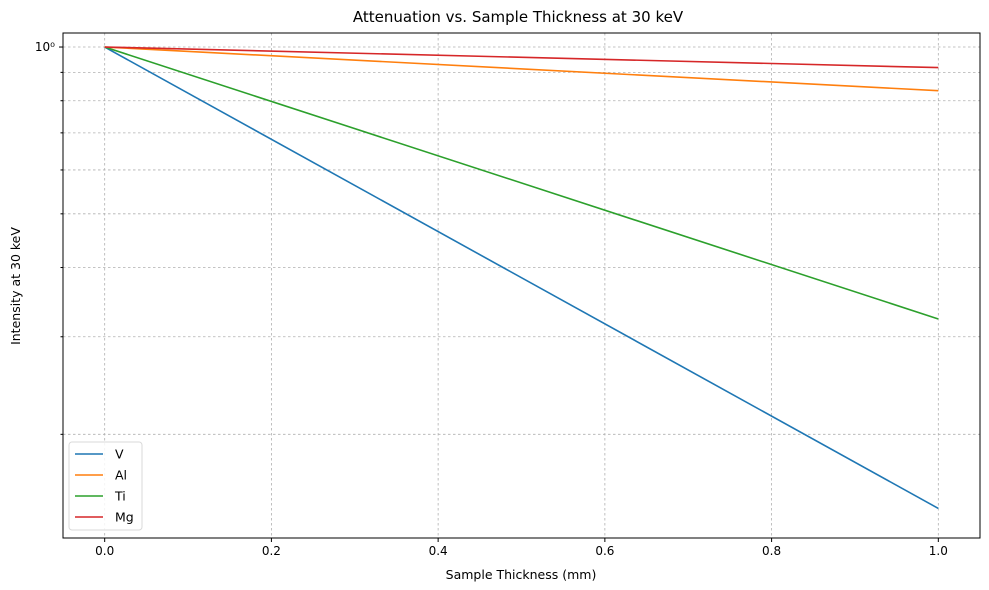  I want to click on x-tick-label: 1.0, so click(938, 551).